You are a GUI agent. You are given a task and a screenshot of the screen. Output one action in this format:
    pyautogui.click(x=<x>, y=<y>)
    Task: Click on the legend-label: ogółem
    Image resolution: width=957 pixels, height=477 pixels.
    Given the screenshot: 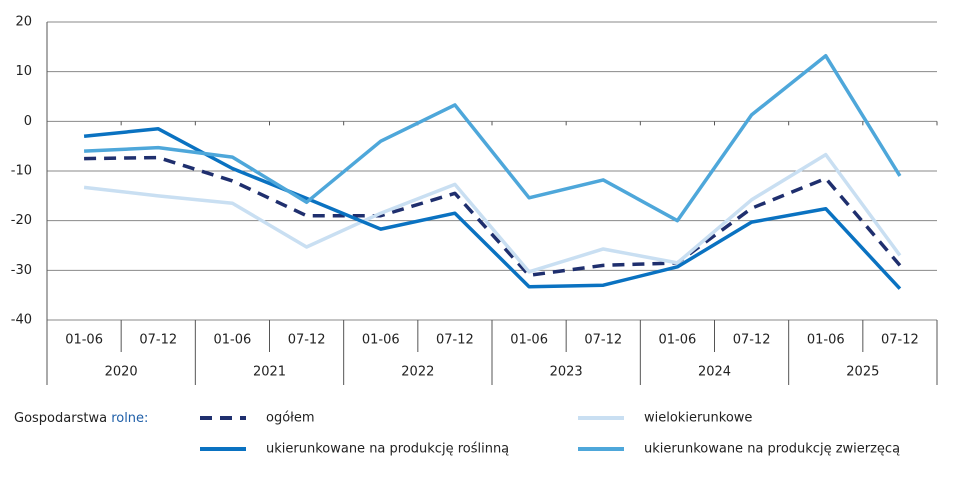 What is the action you would take?
    pyautogui.click(x=290, y=418)
    